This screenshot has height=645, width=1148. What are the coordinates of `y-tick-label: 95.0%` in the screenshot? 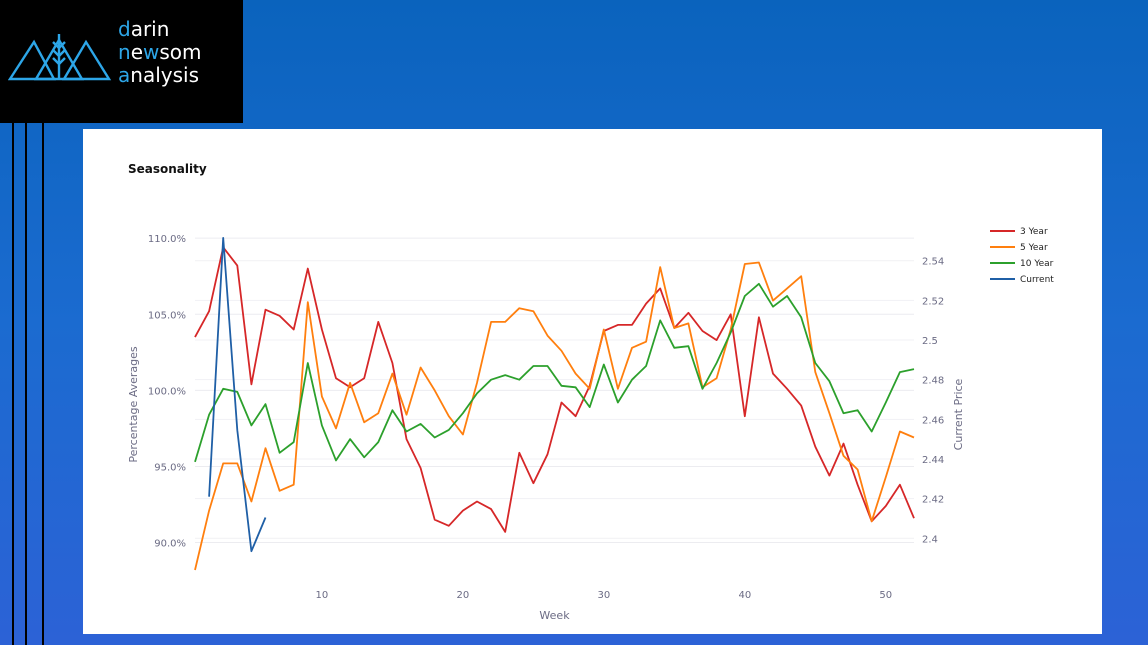 It's located at (170, 467).